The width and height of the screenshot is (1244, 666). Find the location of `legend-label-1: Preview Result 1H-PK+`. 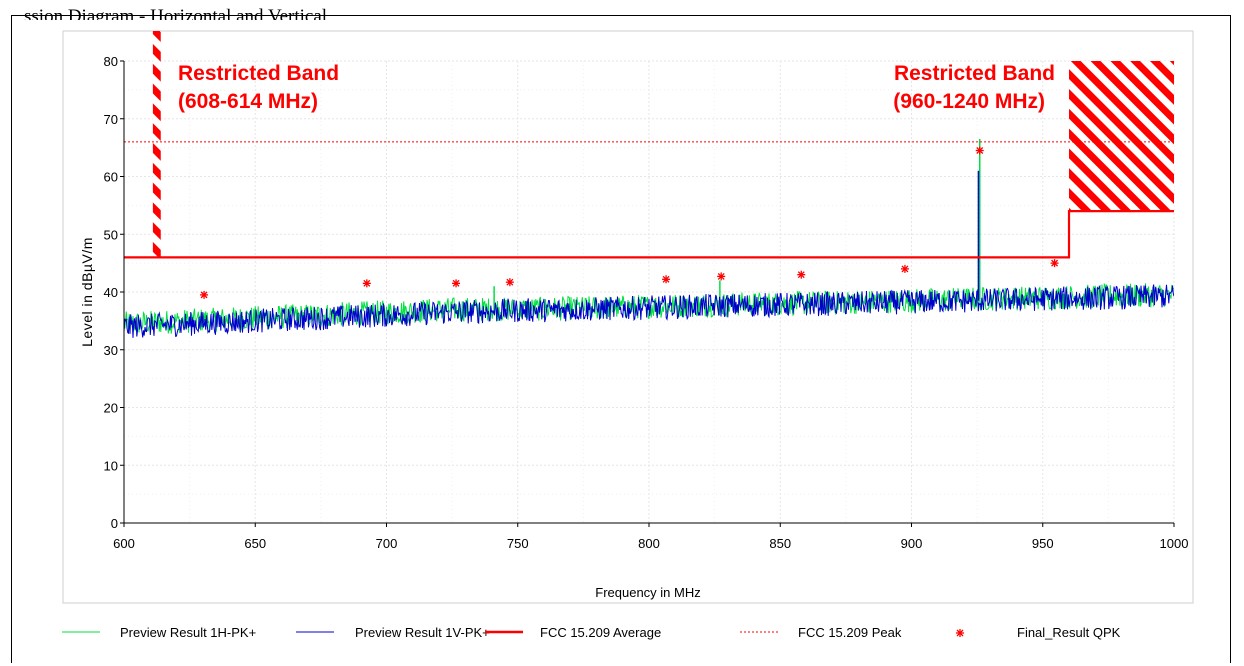

legend-label-1: Preview Result 1H-PK+ is located at coordinates (188, 632).